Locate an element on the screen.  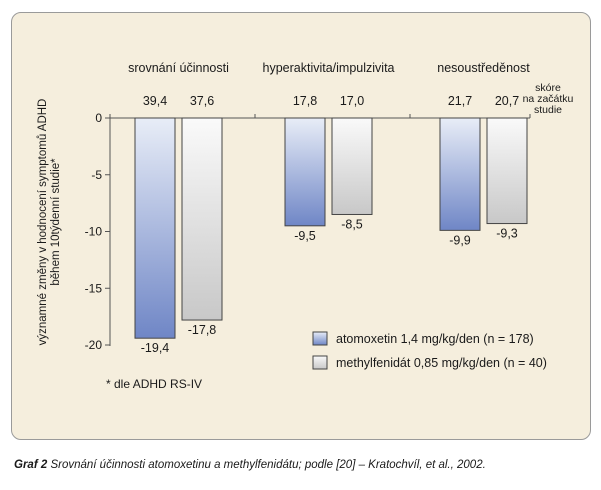
y-tick-label: -15 is located at coordinates (94, 288).